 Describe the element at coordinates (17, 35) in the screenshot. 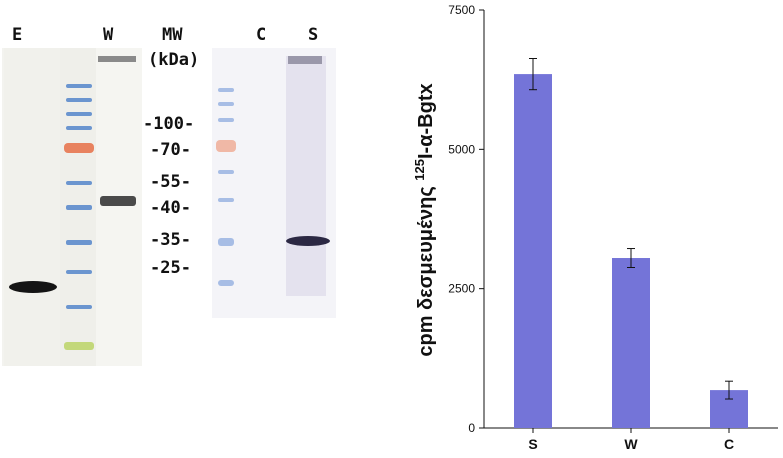

I see `lane-label-e: E` at that location.